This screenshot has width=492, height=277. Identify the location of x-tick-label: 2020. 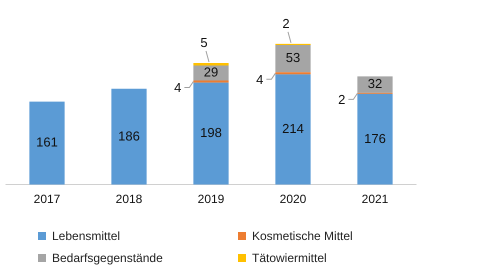
(293, 199).